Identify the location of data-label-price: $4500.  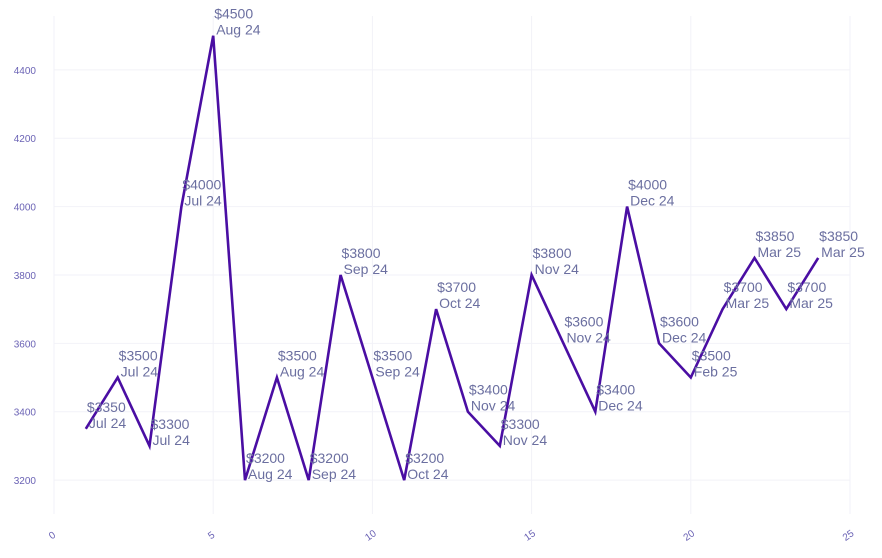
(233, 14).